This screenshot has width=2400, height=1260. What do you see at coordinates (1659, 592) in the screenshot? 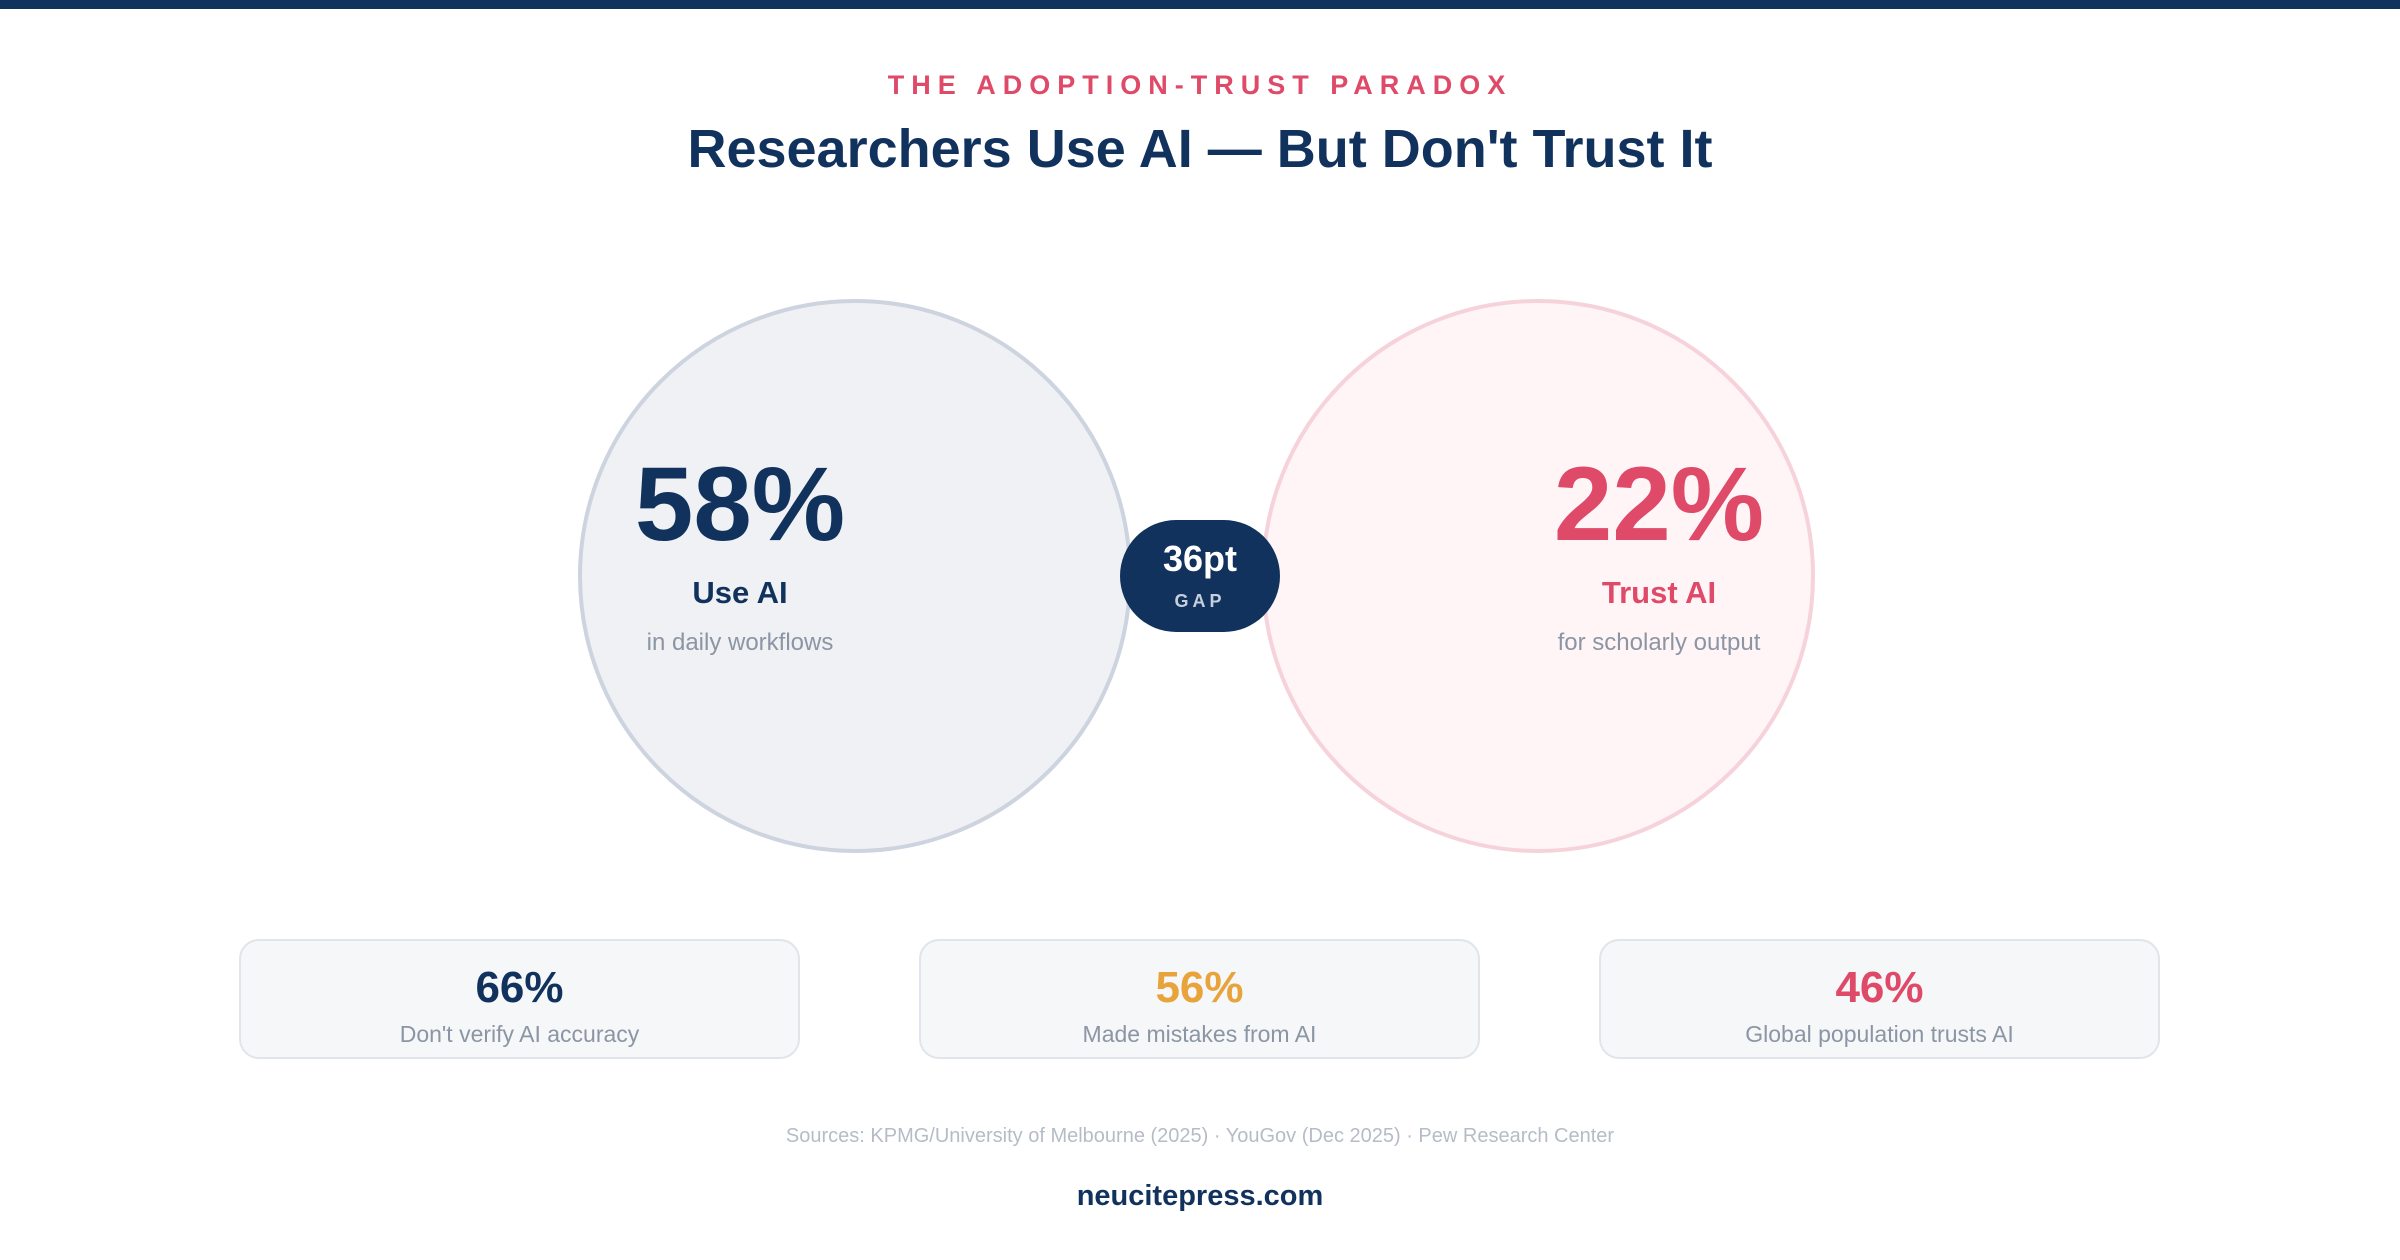
I see `trust-ai-label: Trust AI` at bounding box center [1659, 592].